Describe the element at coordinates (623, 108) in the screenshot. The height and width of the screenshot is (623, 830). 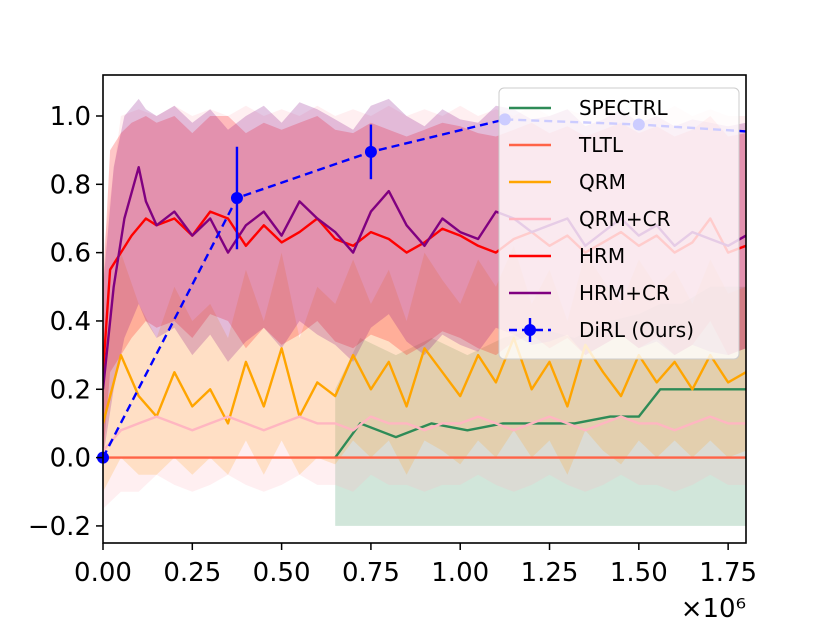
I see `legend-label-spectrl: SPECTRL` at that location.